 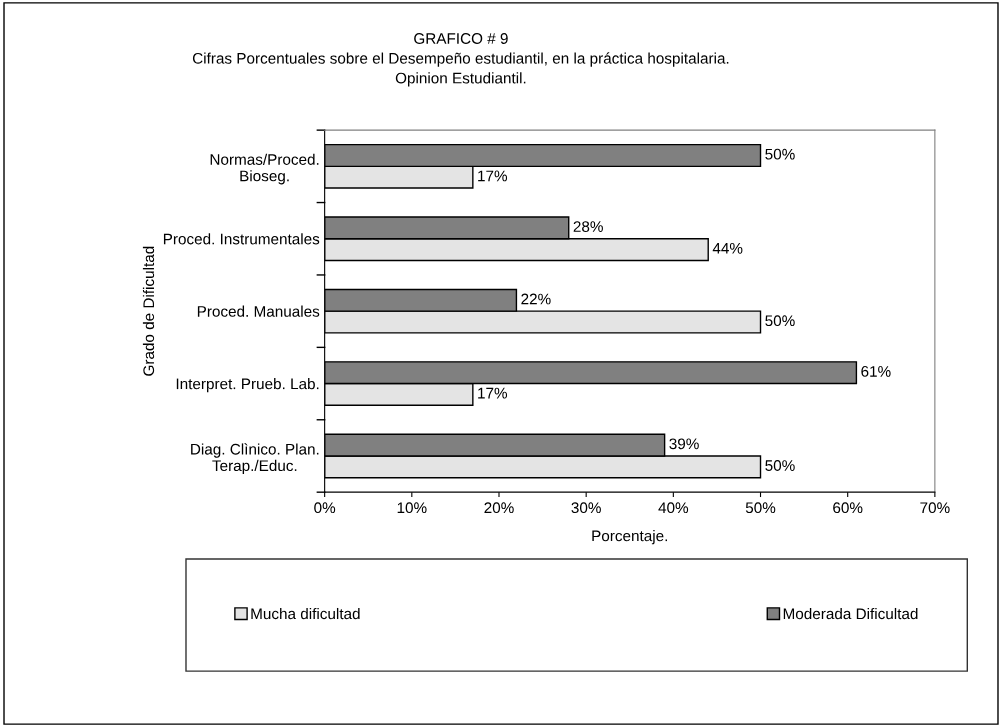 What do you see at coordinates (760, 508) in the screenshot?
I see `x-tick-label: 50%` at bounding box center [760, 508].